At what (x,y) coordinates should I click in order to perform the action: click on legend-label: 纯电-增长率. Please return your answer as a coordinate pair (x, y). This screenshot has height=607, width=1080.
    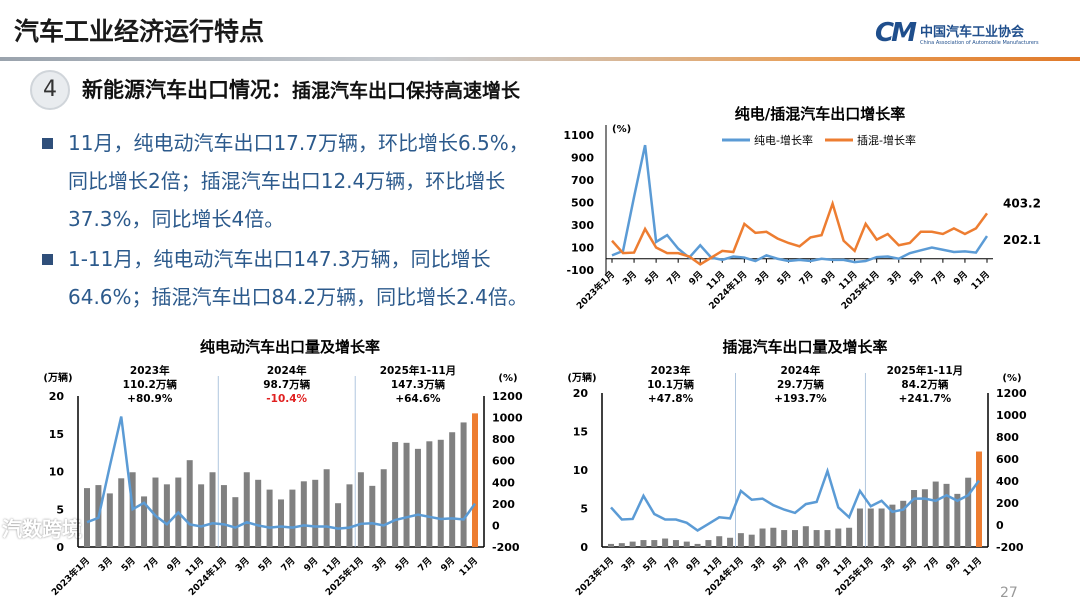
    Looking at the image, I should click on (783, 140).